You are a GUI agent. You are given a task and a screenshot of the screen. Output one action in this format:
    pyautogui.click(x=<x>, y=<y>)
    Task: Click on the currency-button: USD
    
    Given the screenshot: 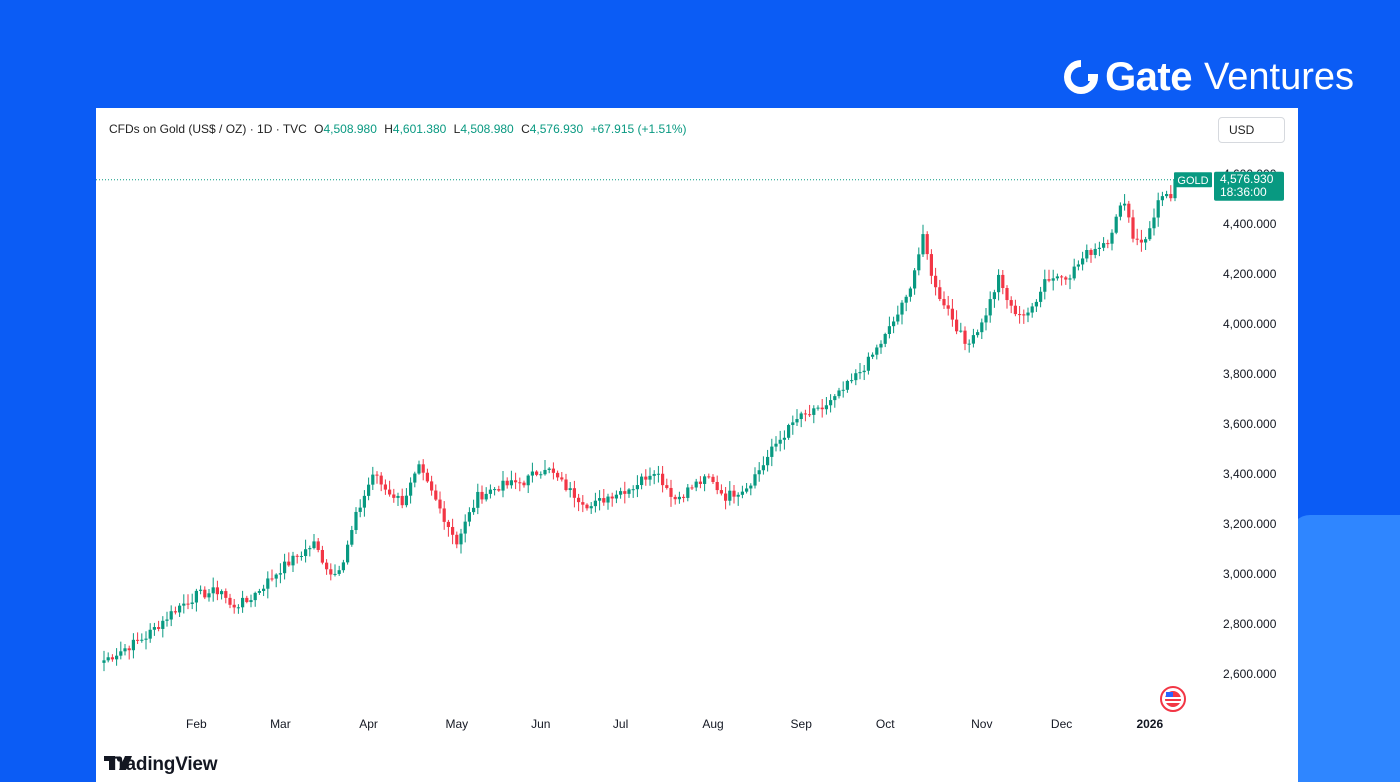 What is the action you would take?
    pyautogui.click(x=1251, y=130)
    